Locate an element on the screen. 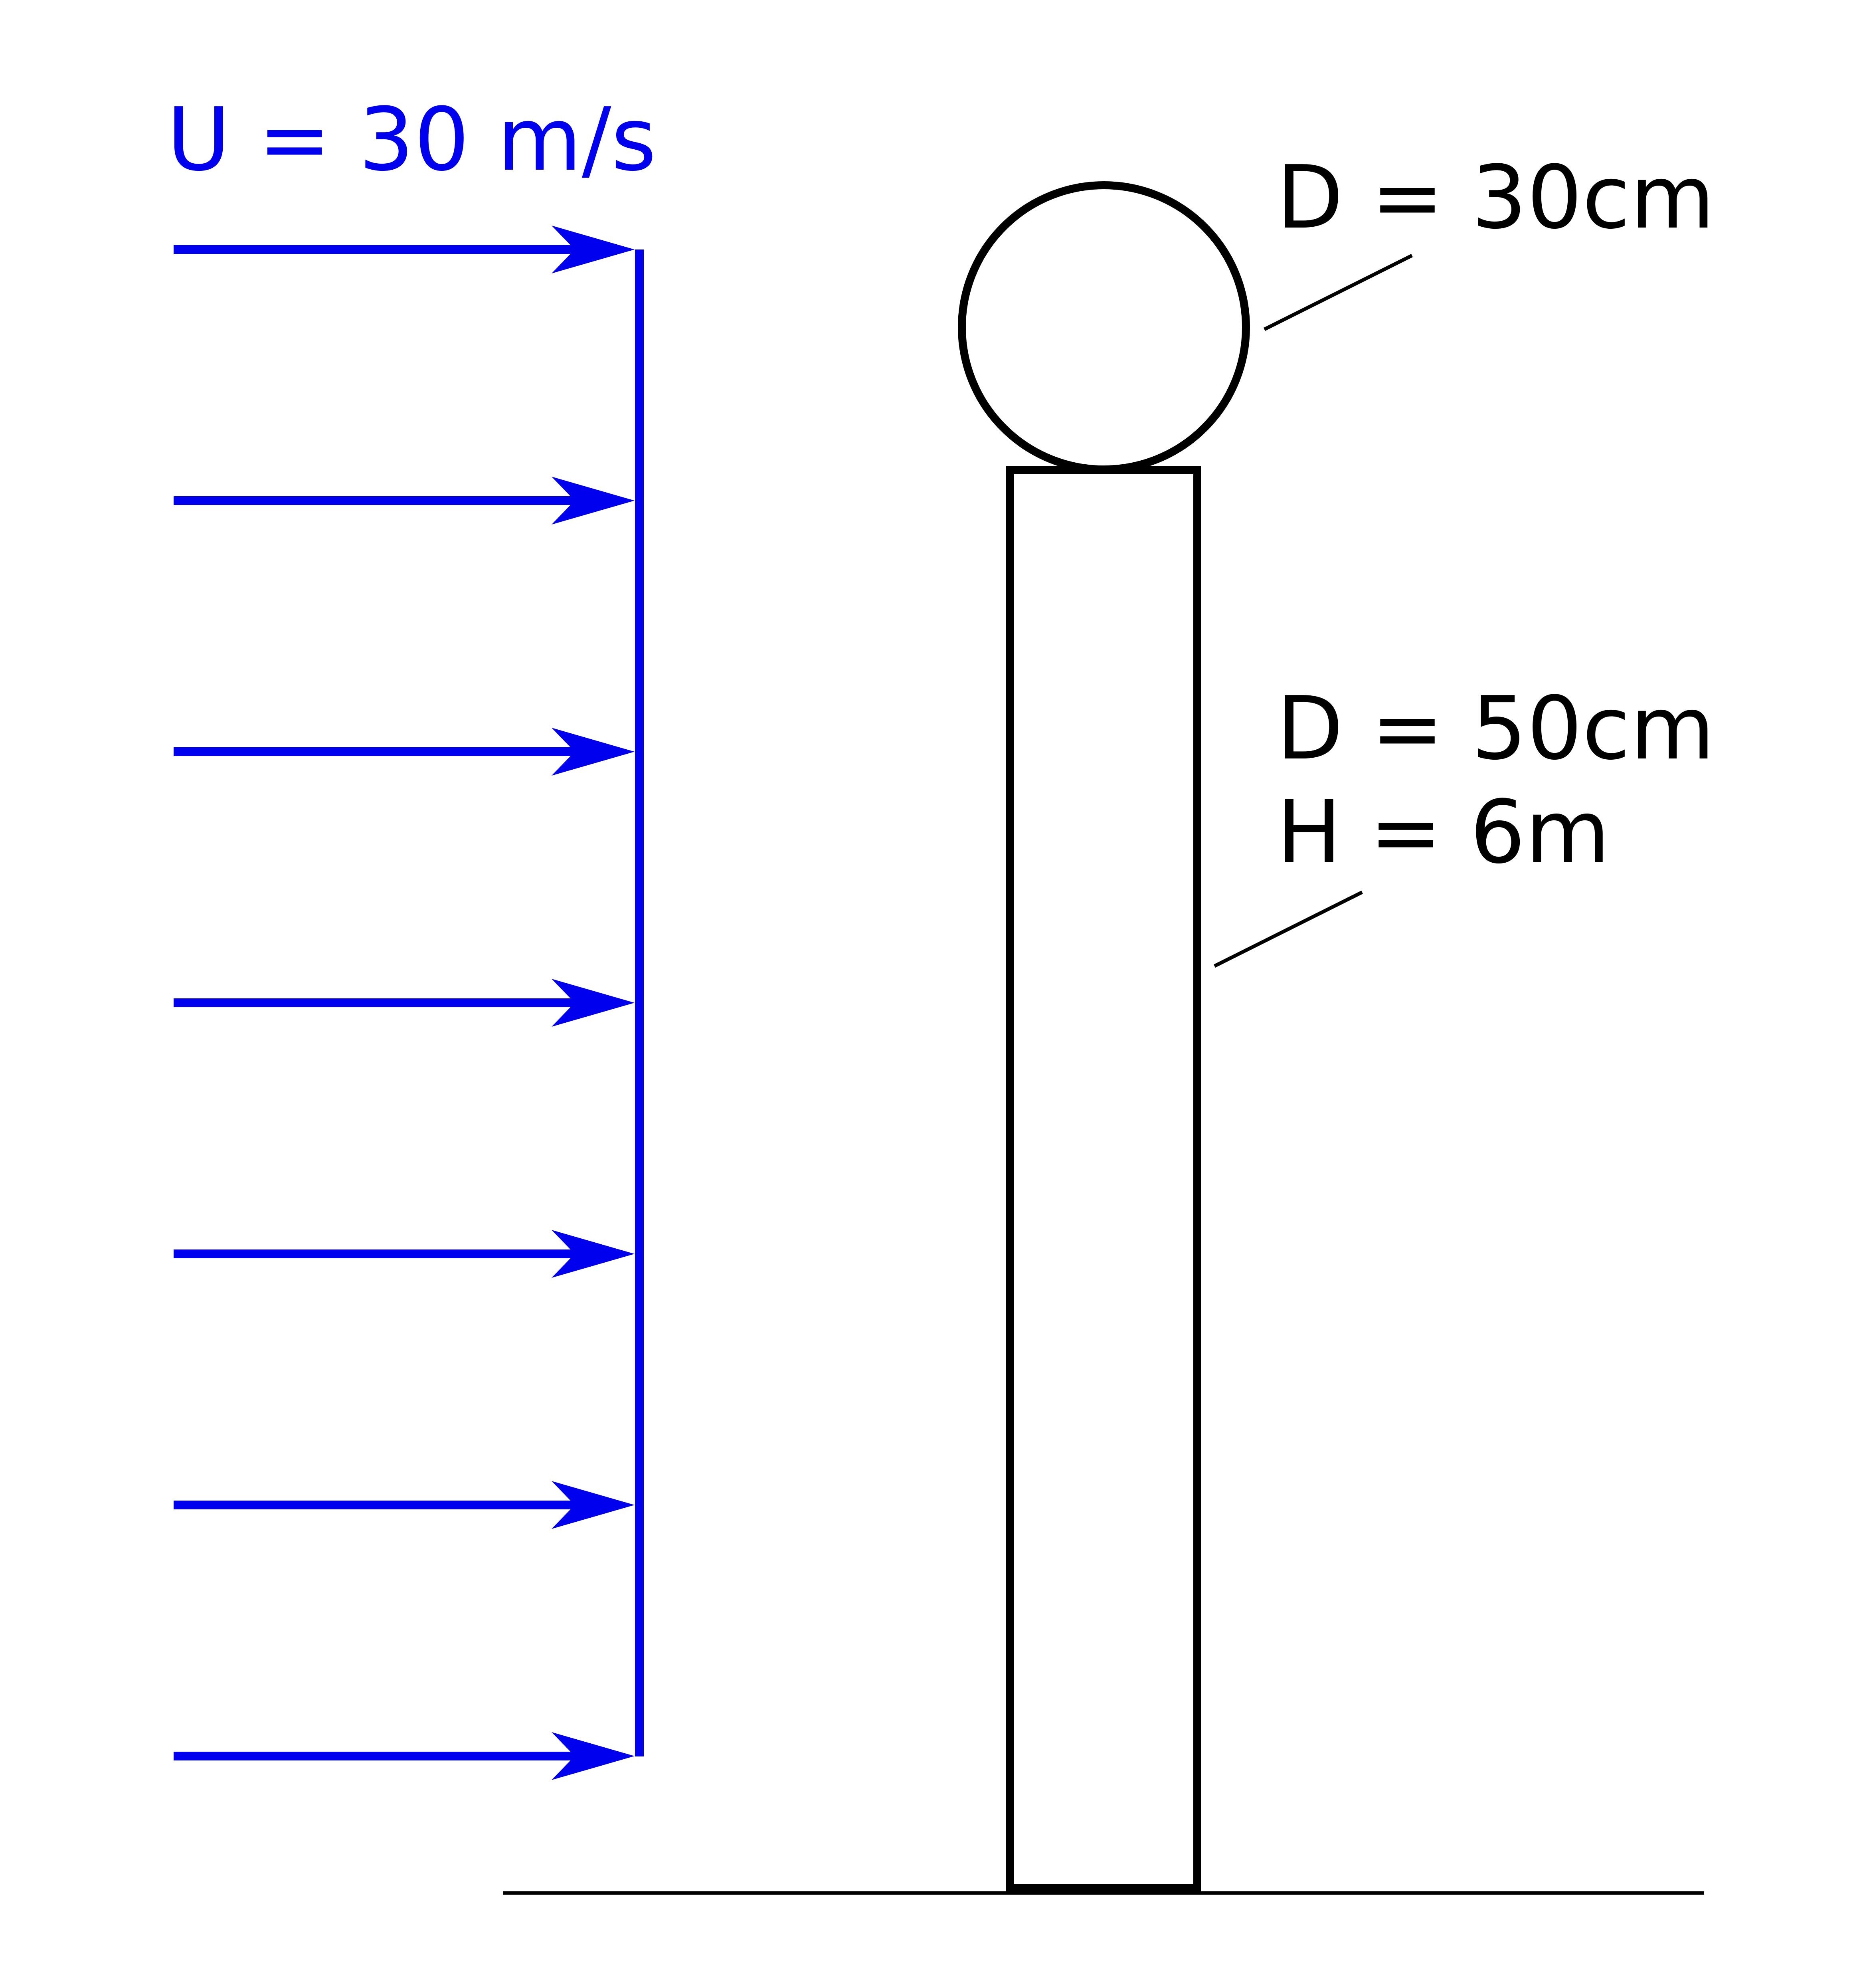  sphere-leader-line is located at coordinates (1338, 292).